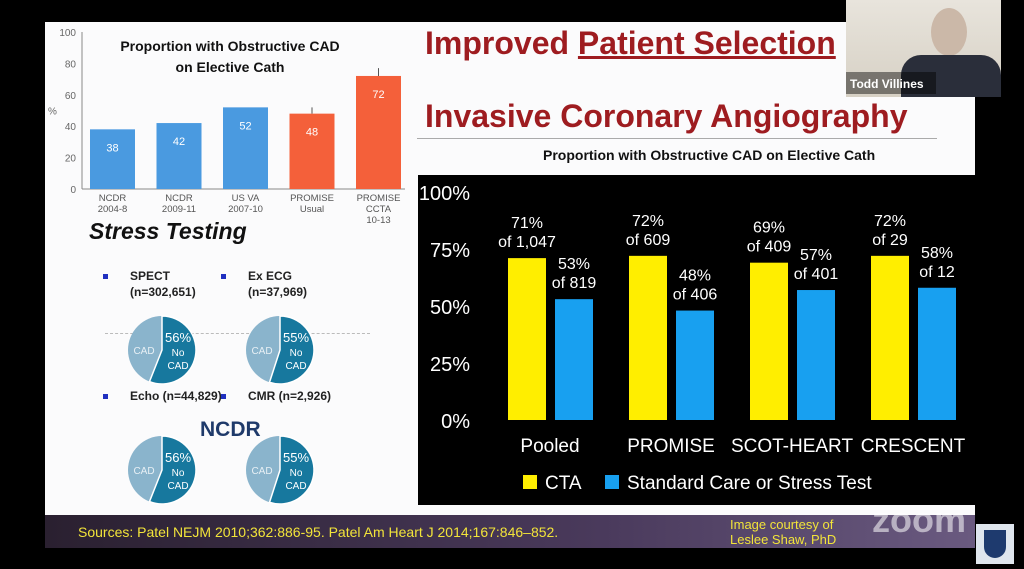 This screenshot has width=1024, height=569. Describe the element at coordinates (695, 295) in the screenshot. I see `bar-value-label: of 406` at that location.